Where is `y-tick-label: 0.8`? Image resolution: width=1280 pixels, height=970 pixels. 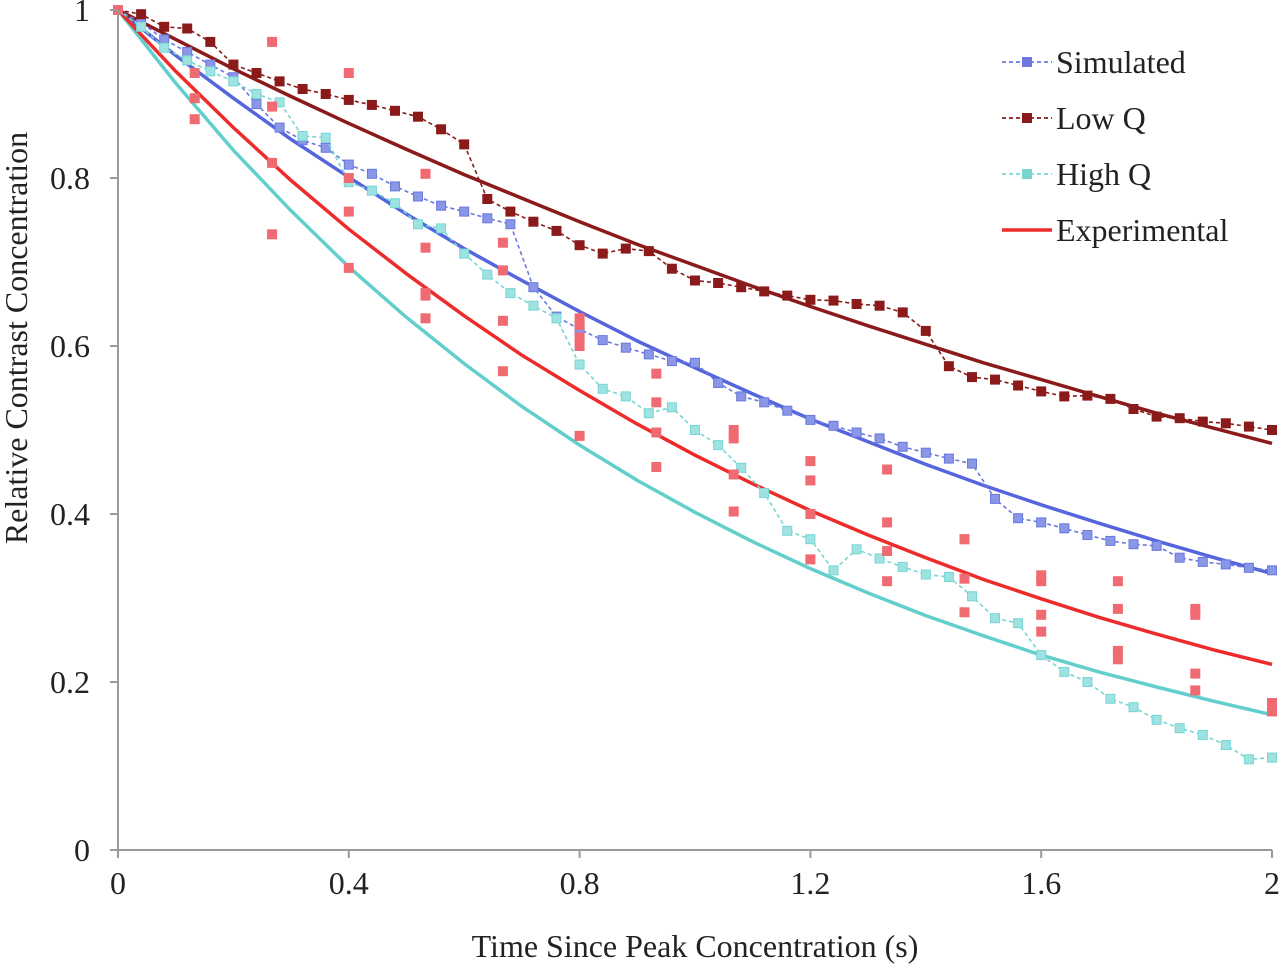 y-tick-label: 0.8 is located at coordinates (70, 178).